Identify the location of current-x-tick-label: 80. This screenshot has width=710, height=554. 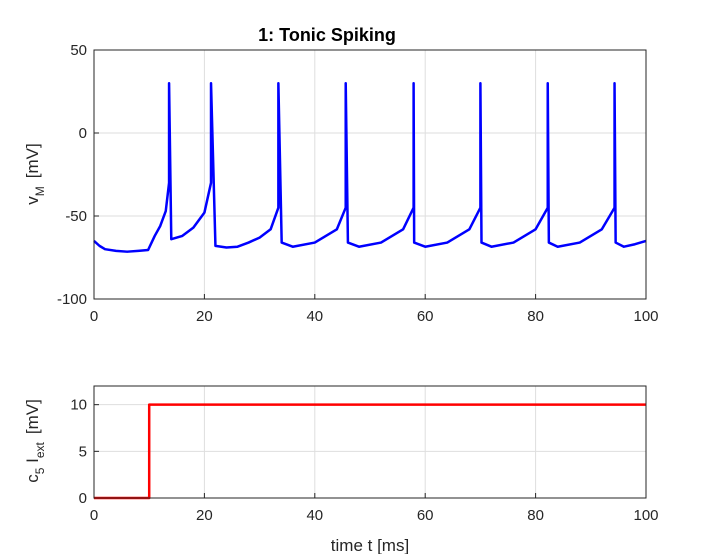
(535, 515).